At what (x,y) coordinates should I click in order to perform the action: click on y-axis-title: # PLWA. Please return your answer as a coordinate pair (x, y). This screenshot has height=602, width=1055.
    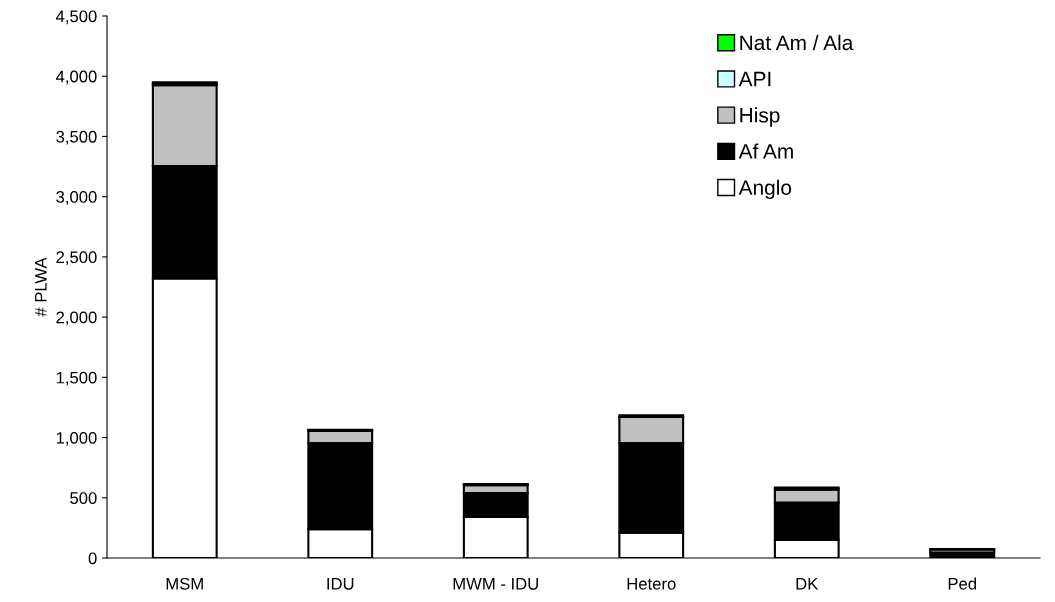
    Looking at the image, I should click on (41, 287).